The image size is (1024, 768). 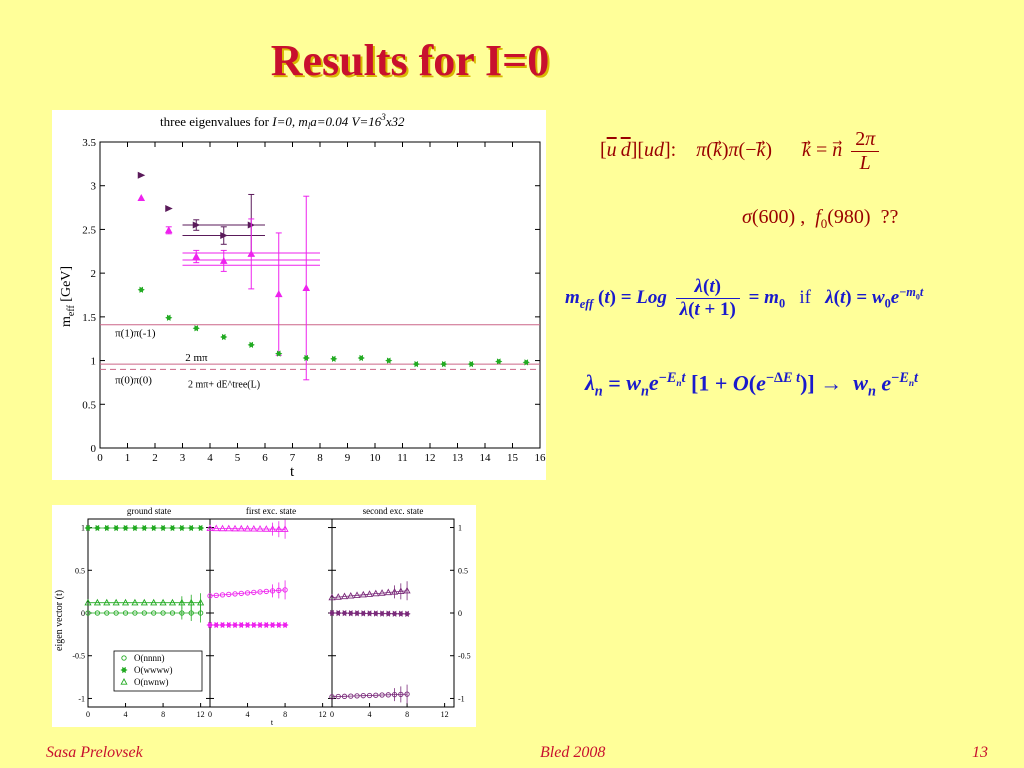 I want to click on ref-label-2mpi: 2 mπ, so click(x=196, y=358).